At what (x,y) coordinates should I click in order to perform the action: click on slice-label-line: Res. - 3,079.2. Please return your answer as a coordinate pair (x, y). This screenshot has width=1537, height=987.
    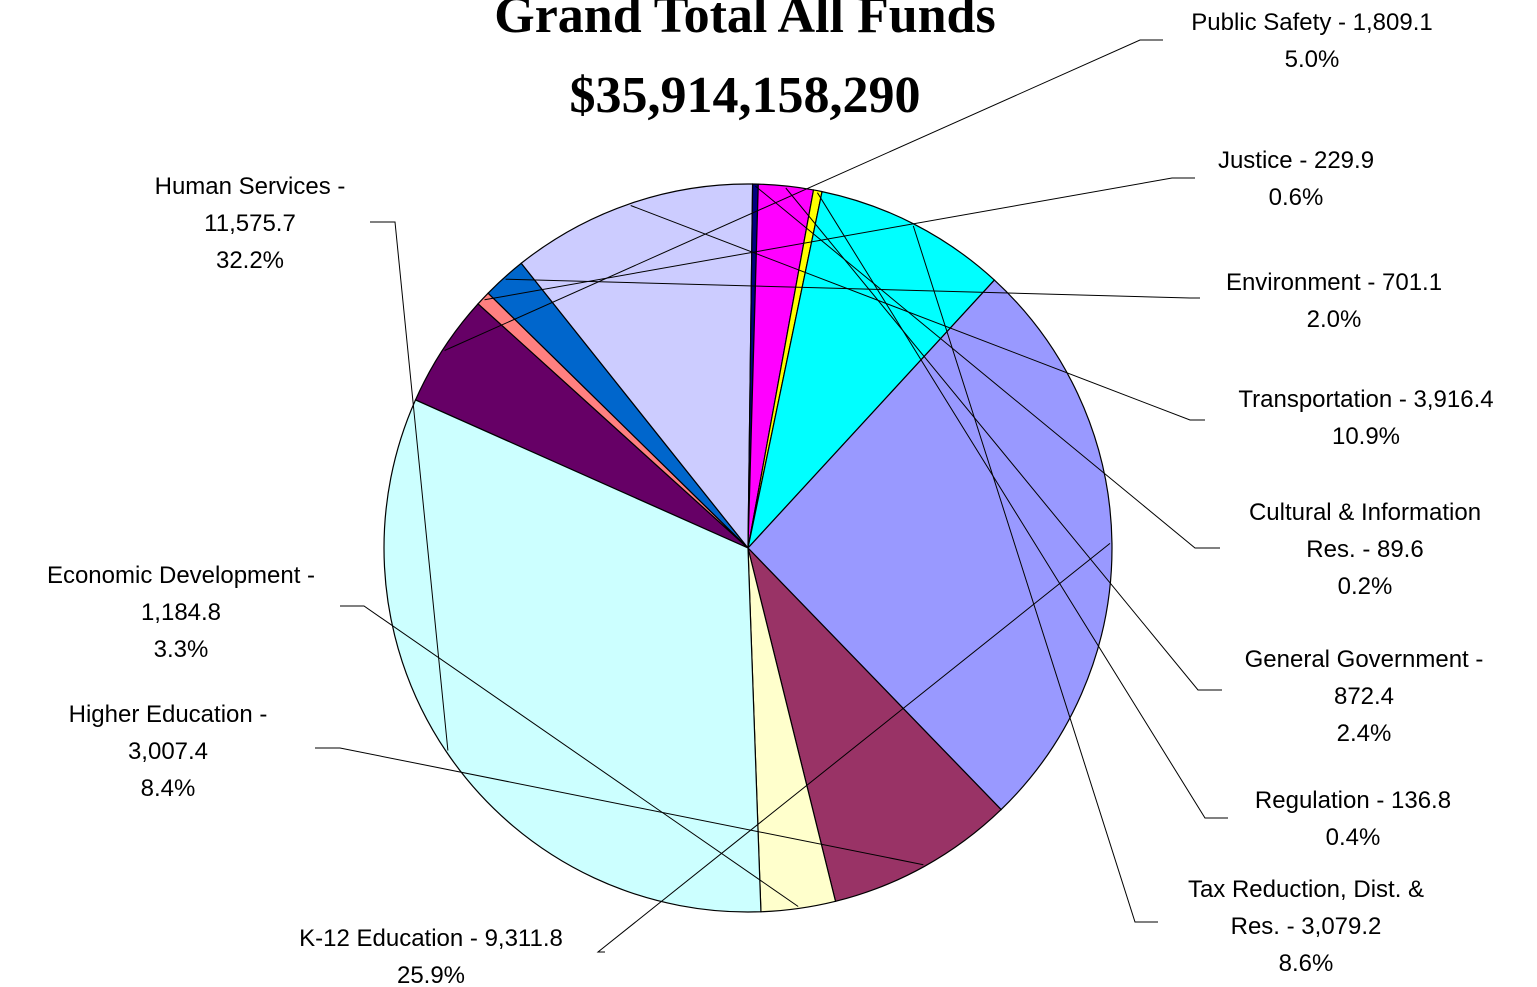
    Looking at the image, I should click on (1306, 926).